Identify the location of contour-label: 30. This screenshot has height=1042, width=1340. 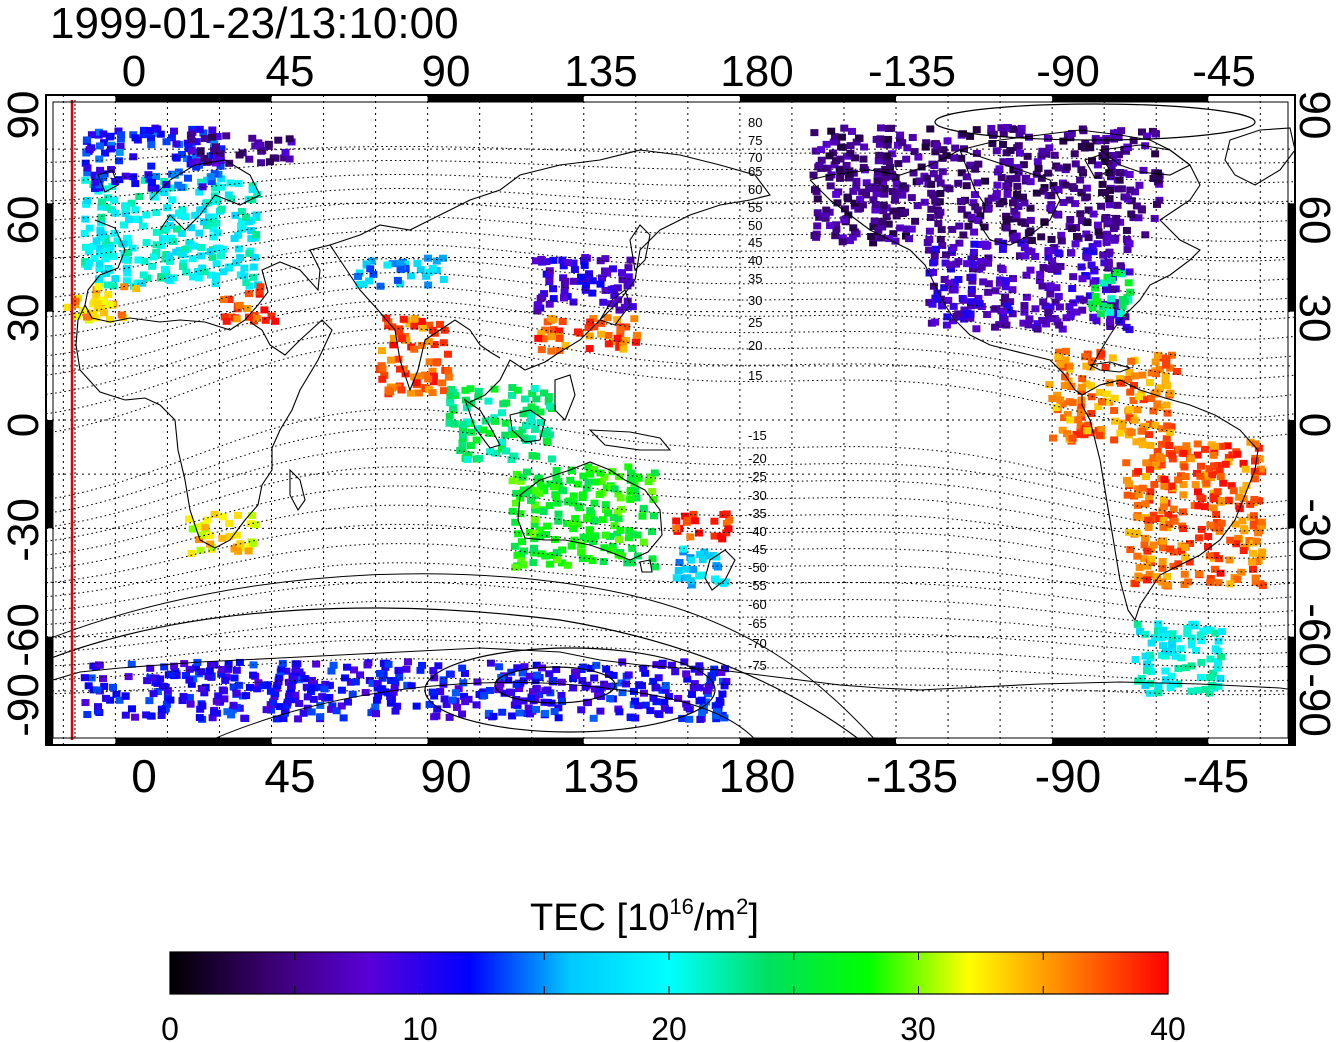
(755, 300).